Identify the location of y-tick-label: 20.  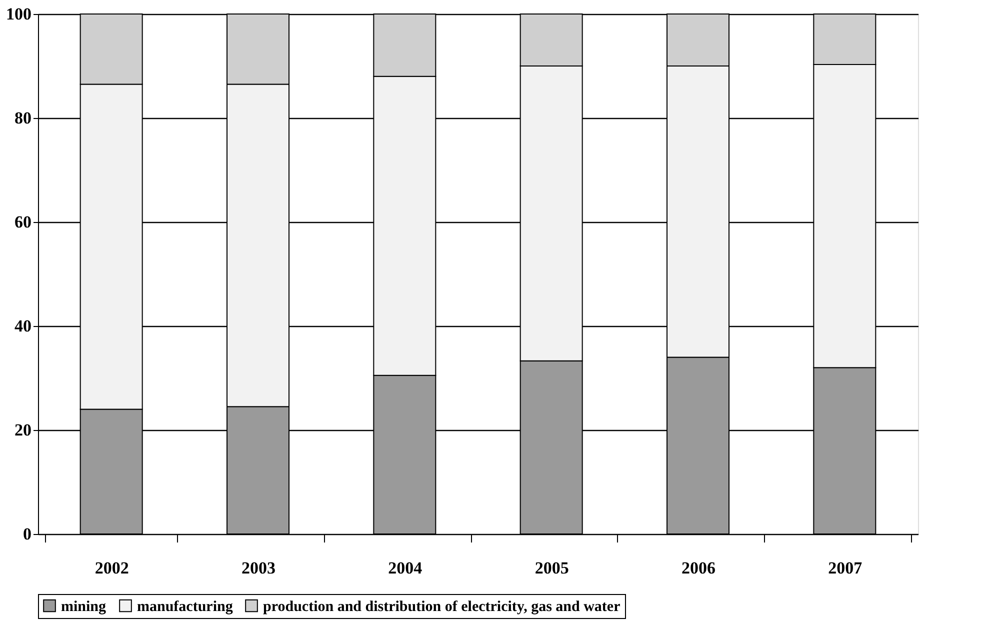
(23, 430).